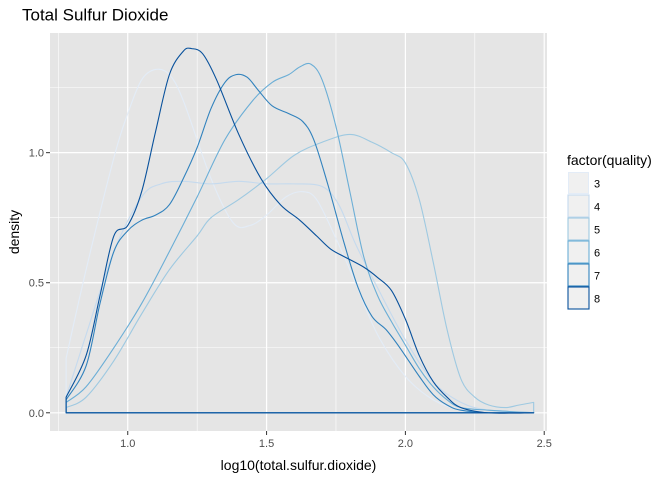 This screenshot has height=480, width=672. What do you see at coordinates (609, 231) in the screenshot?
I see `legend: factor(quality) 3 4 5 6 7 8` at bounding box center [609, 231].